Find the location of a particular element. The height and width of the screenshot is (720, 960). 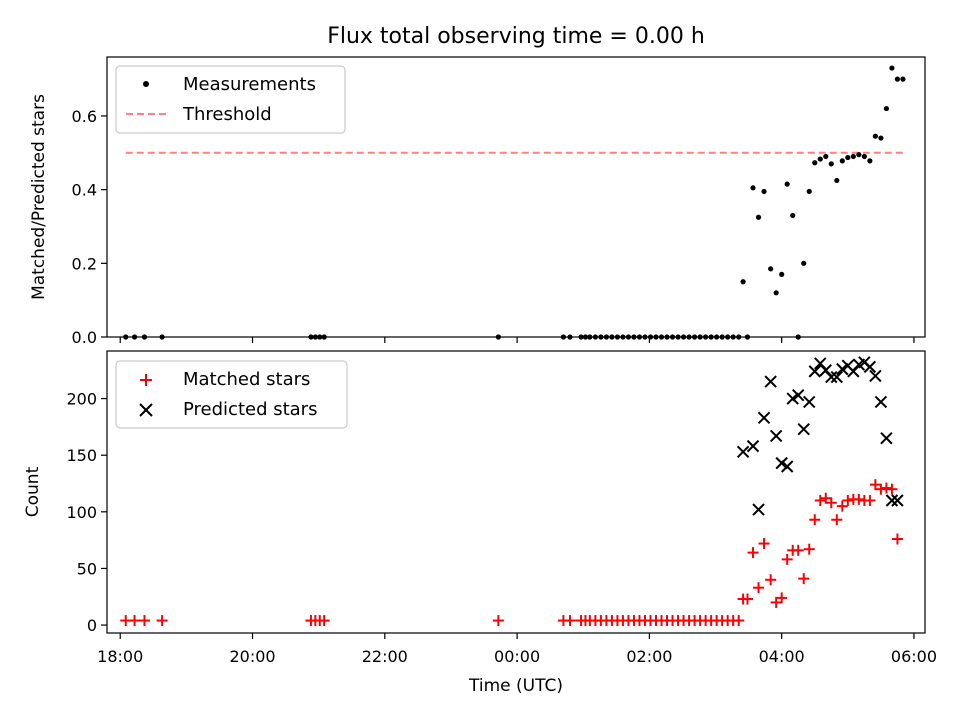

bottom-legend-box is located at coordinates (231, 394).